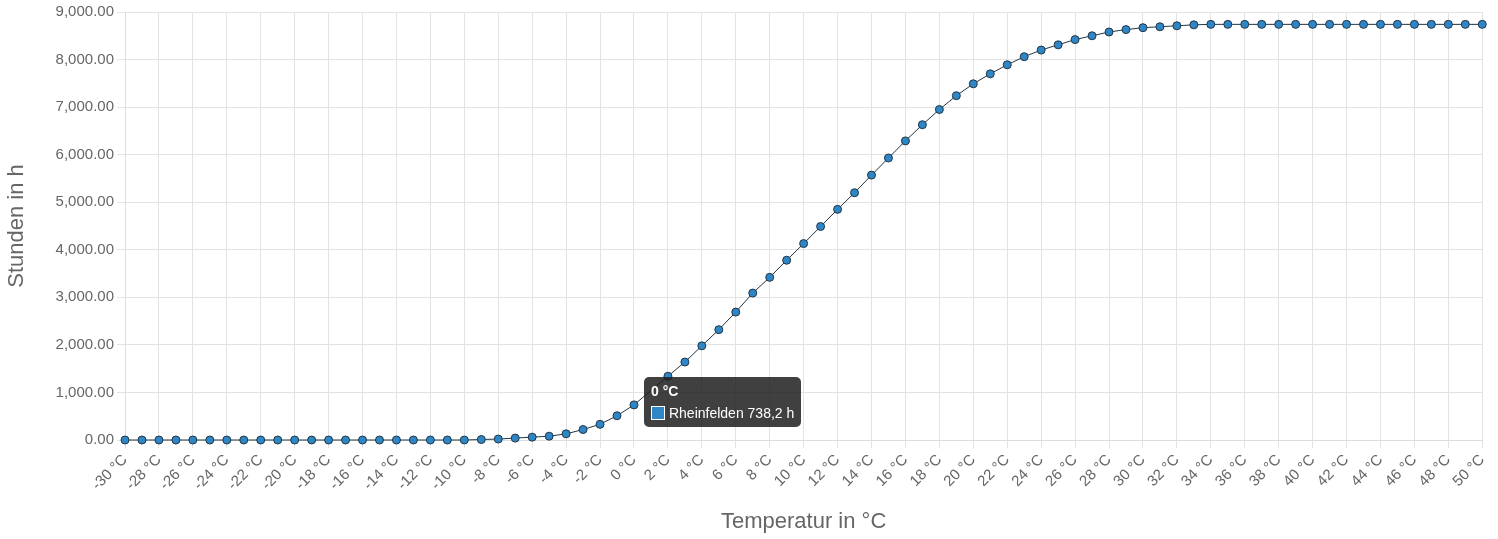 This screenshot has width=1498, height=539. Describe the element at coordinates (99, 439) in the screenshot. I see `y-tick-label: 0.00` at that location.